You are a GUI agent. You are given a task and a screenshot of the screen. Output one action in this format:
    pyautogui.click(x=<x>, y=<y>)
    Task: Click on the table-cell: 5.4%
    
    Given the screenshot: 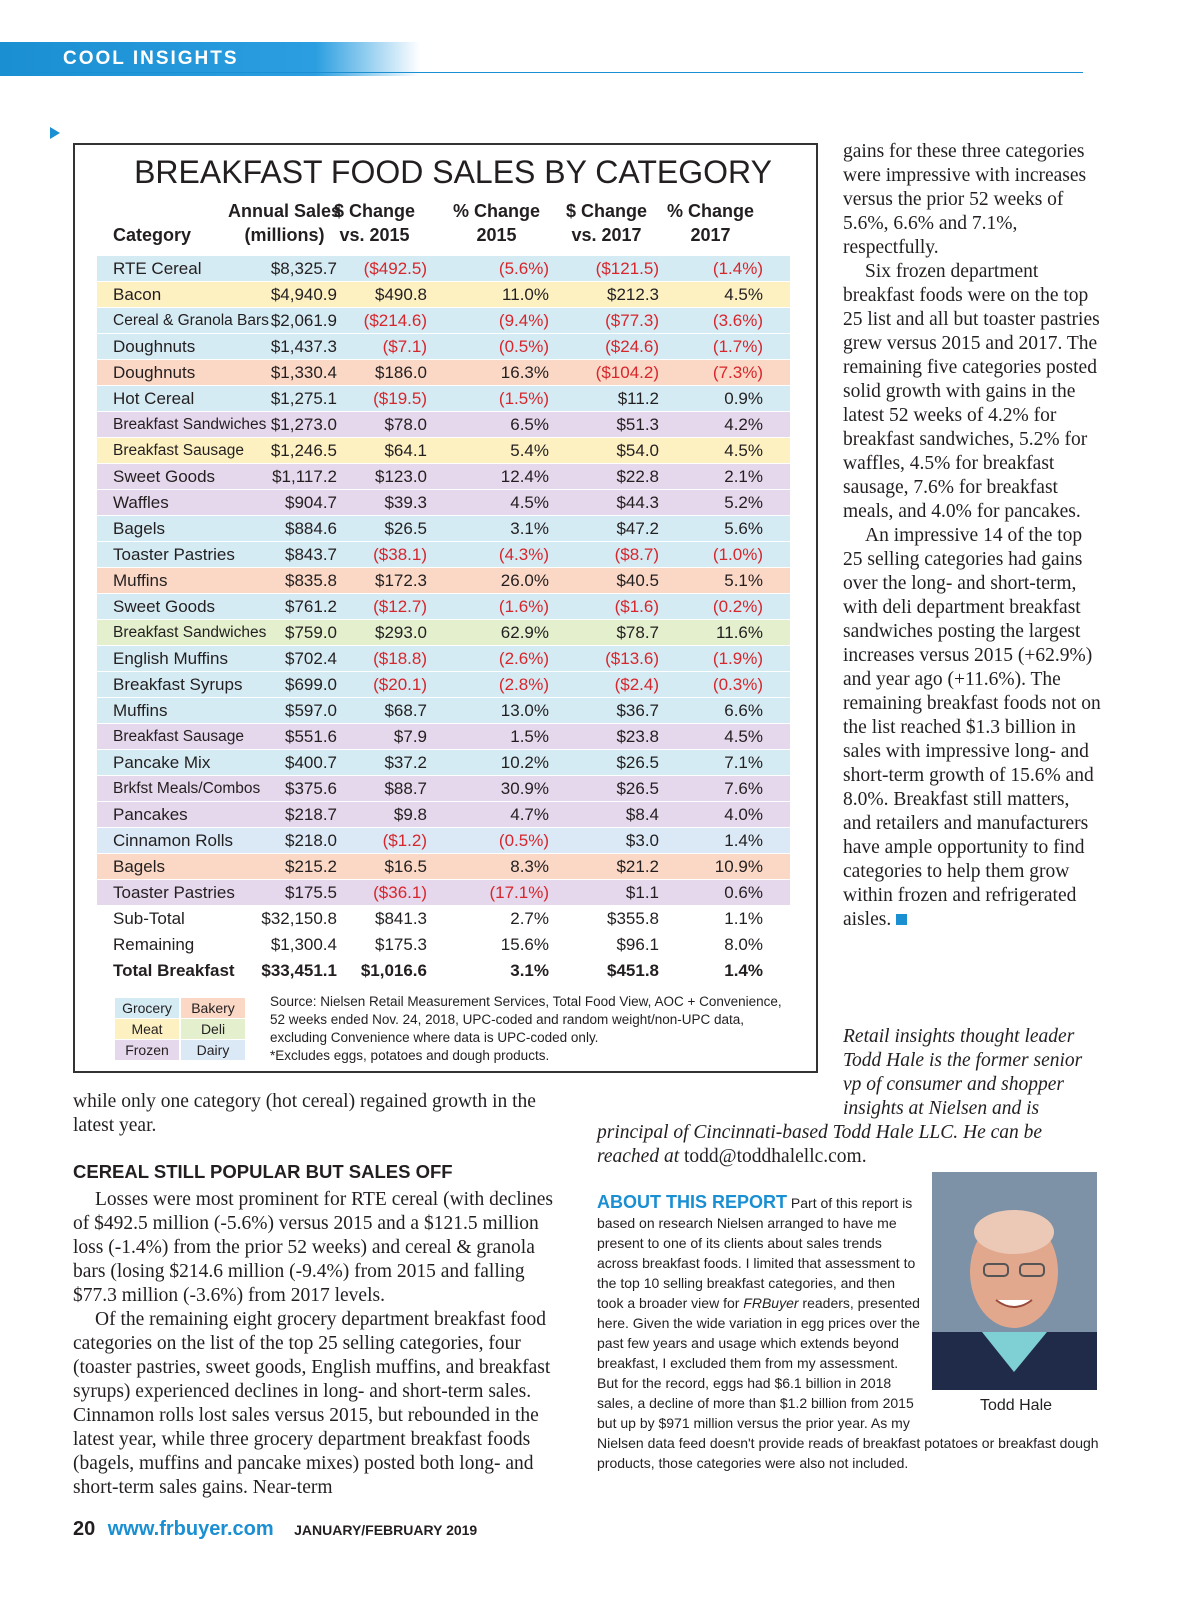 What is the action you would take?
    pyautogui.click(x=529, y=450)
    